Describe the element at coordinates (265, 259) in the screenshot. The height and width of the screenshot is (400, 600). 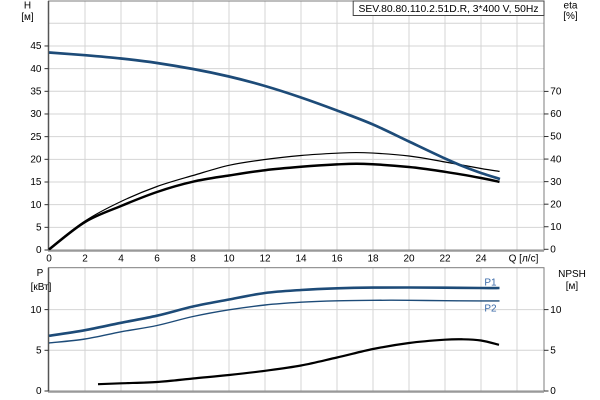
I see `svg-text: 12` at that location.